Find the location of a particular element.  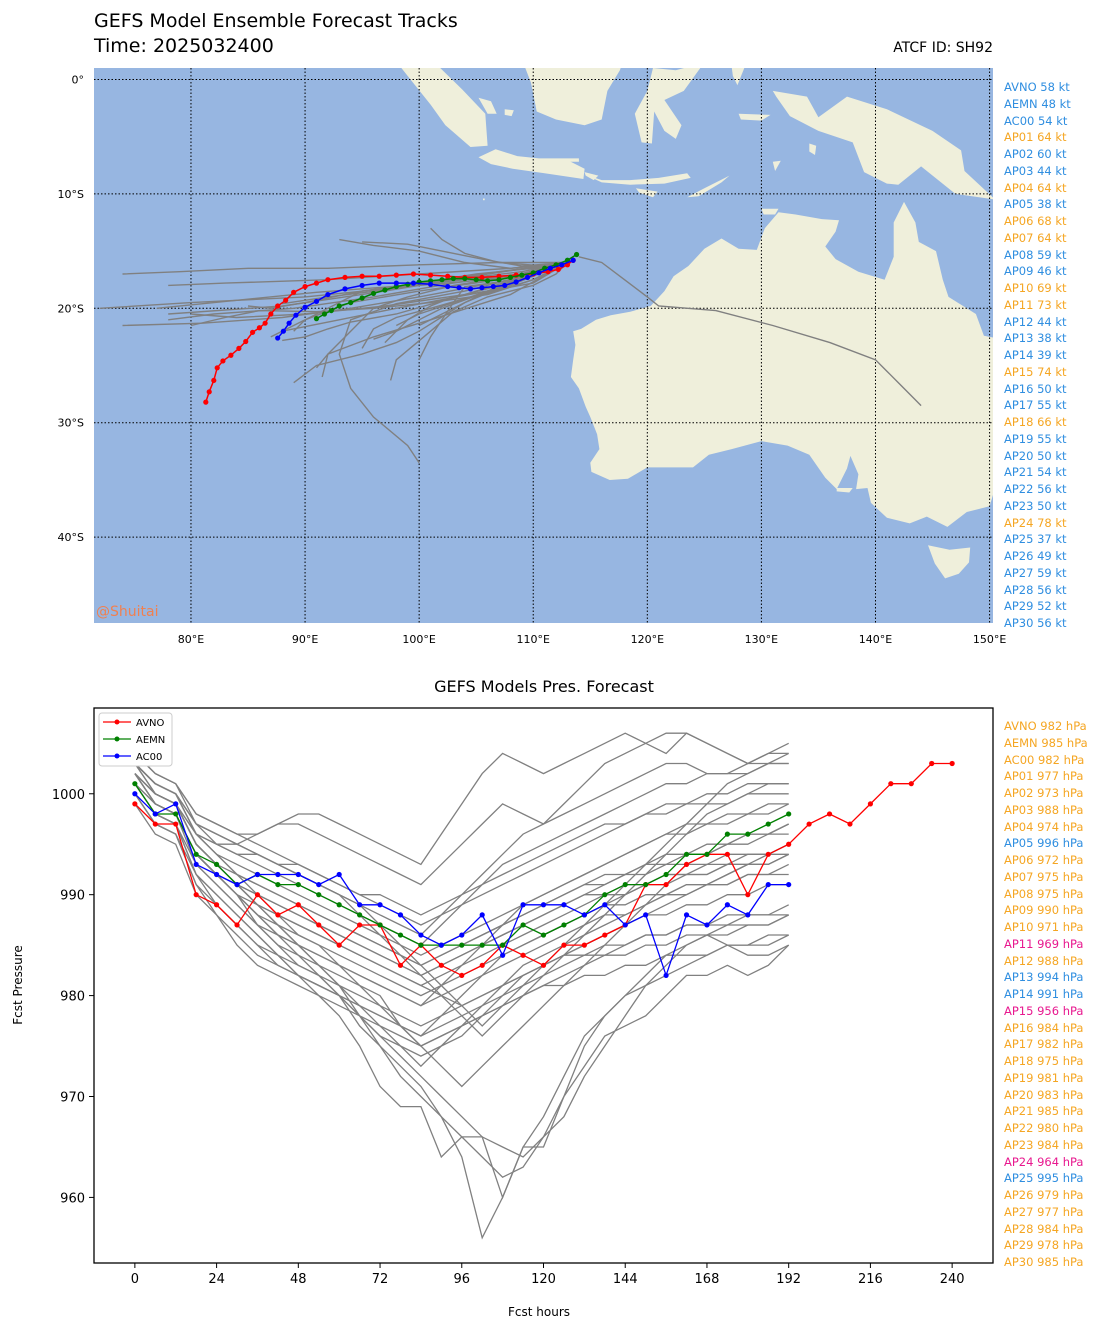

y-tick-label: 990 is located at coordinates (72, 896).